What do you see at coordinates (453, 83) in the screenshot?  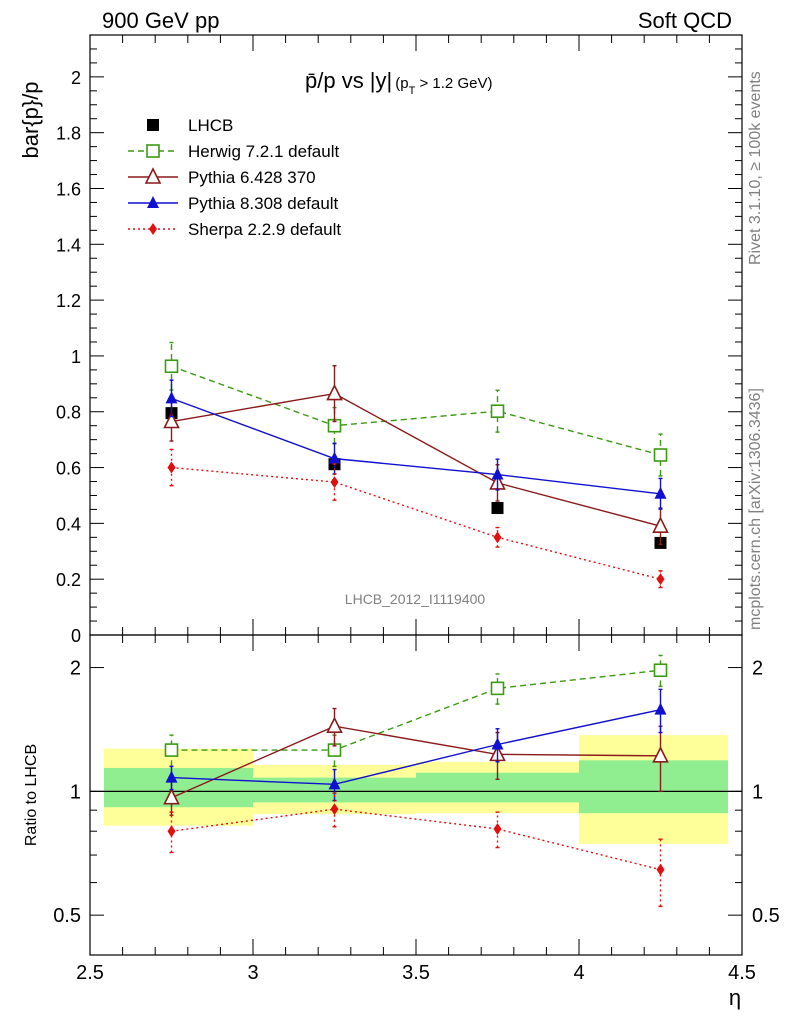 I see `title-cut-close: > 1.2 GeV)` at bounding box center [453, 83].